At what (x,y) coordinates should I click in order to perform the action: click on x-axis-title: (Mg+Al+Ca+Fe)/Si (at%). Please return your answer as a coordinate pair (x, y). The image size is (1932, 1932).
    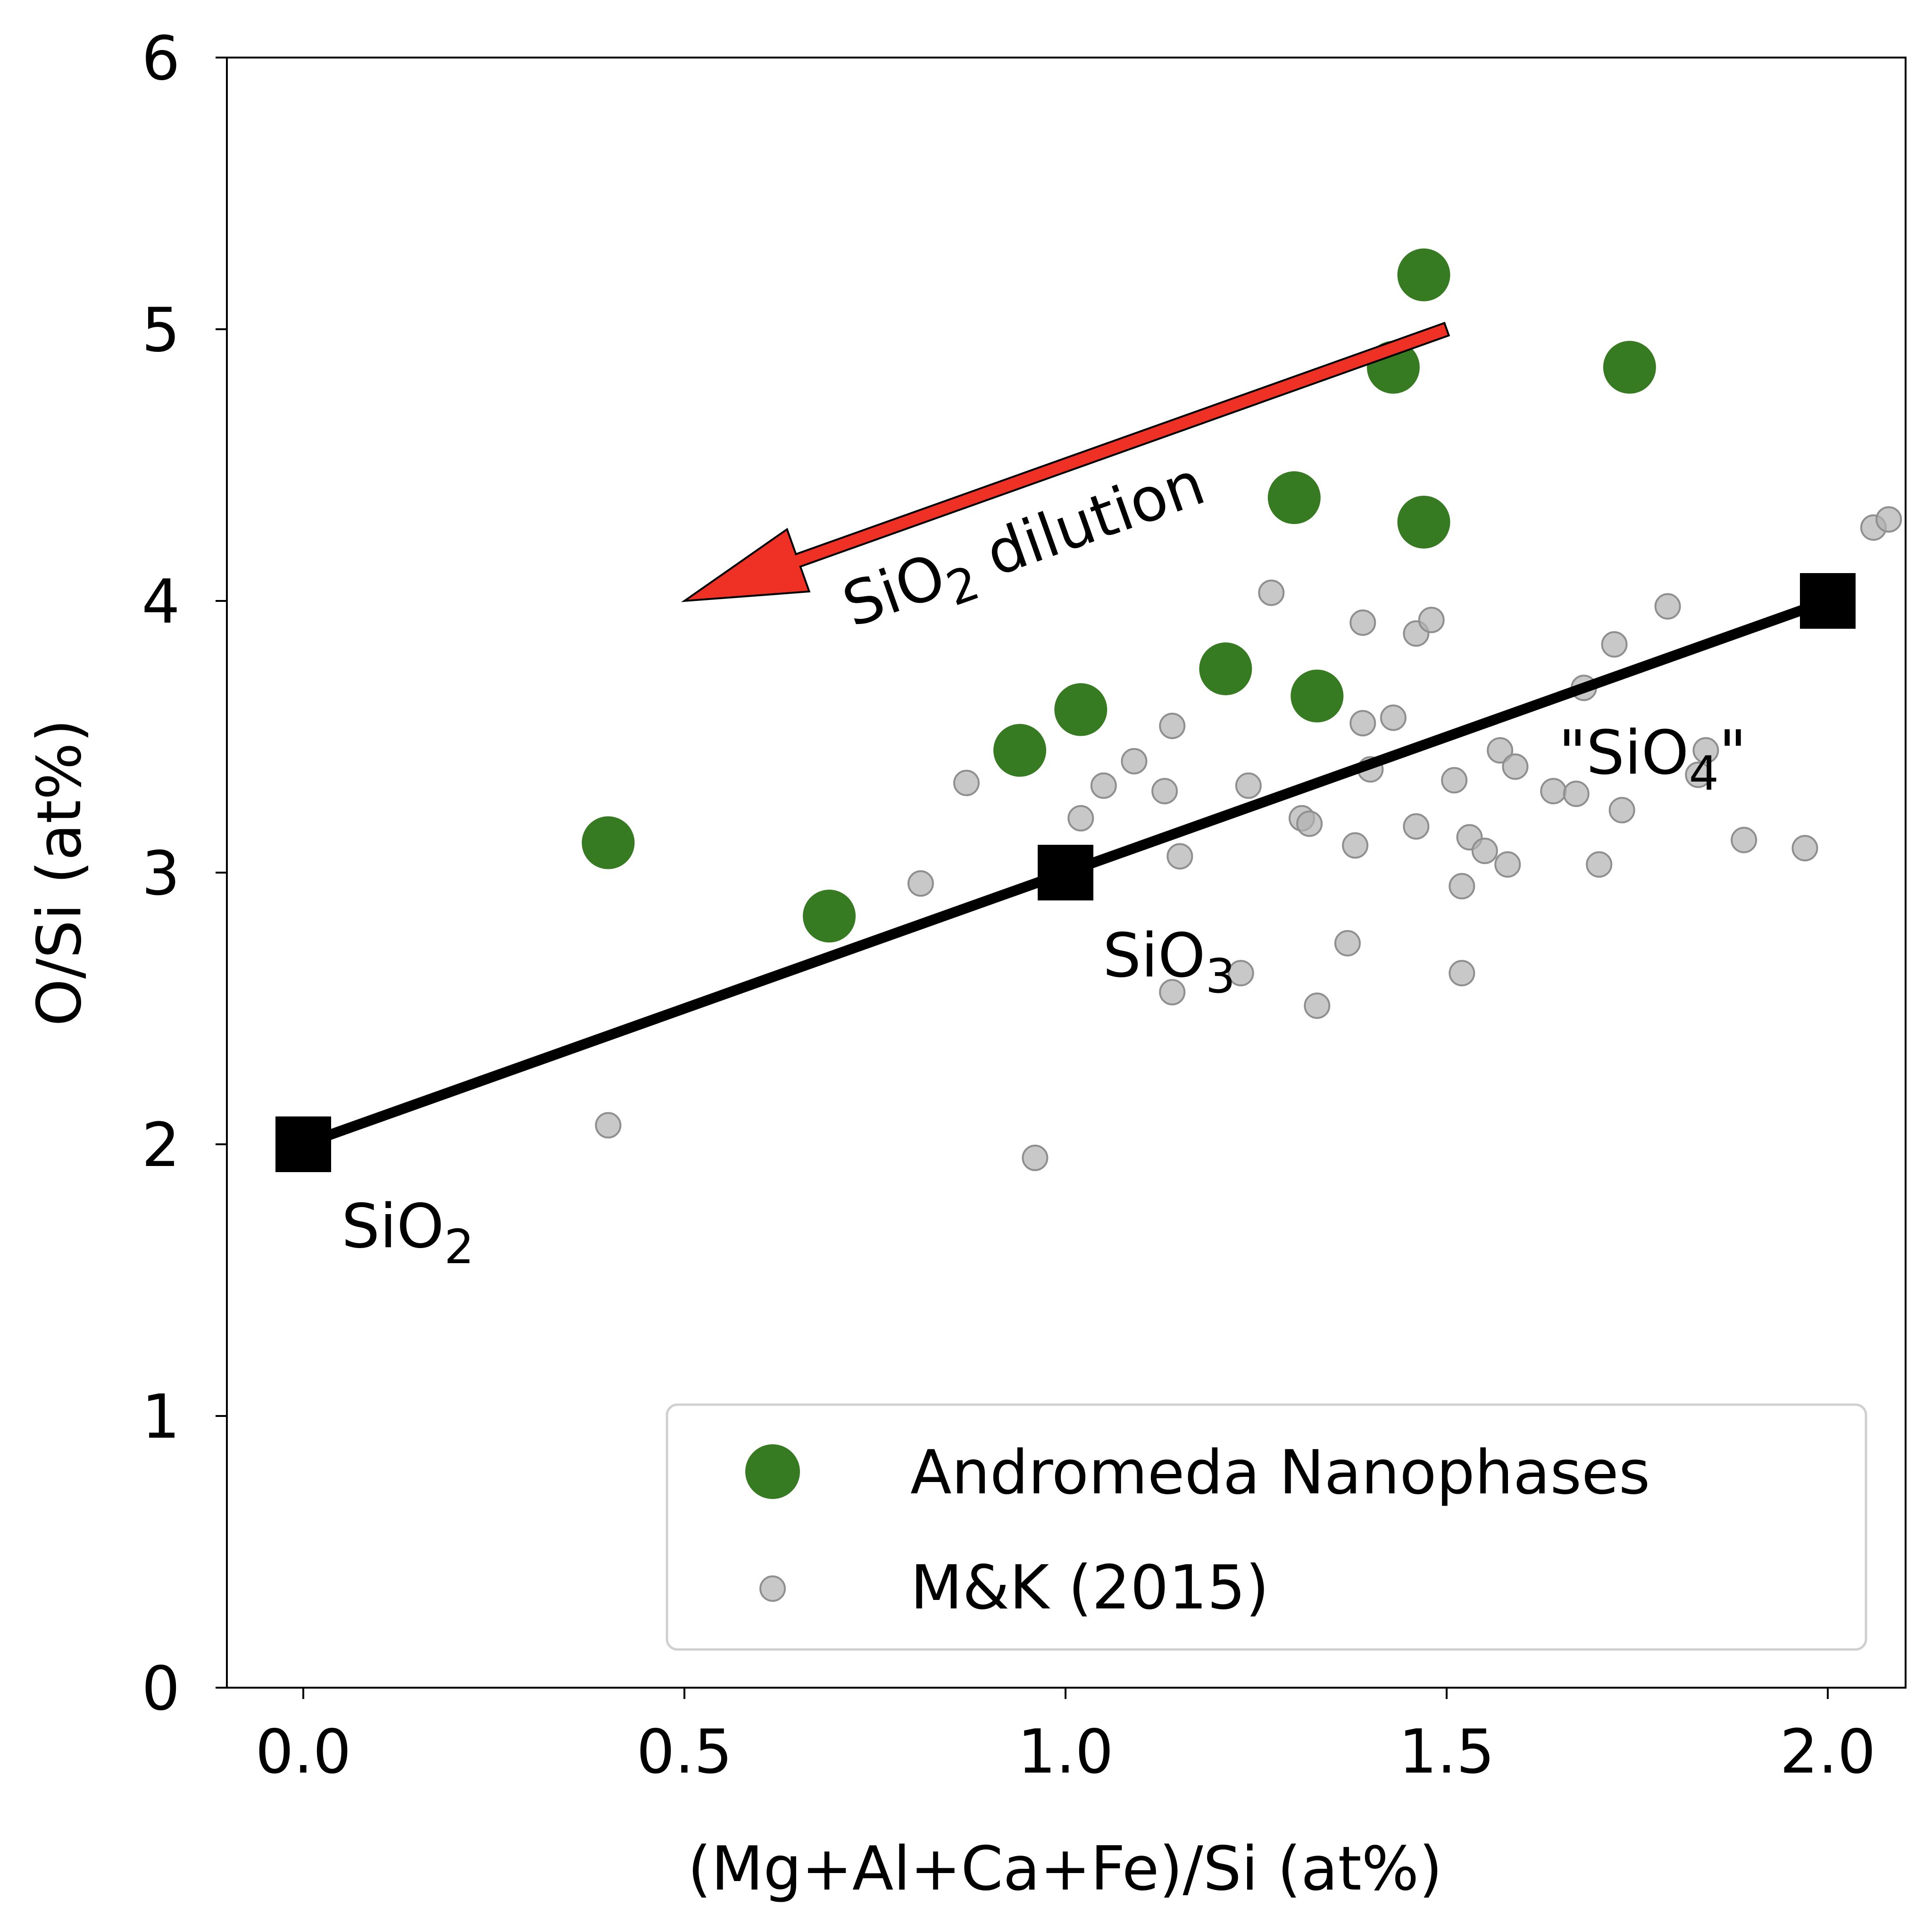
    Looking at the image, I should click on (1065, 1869).